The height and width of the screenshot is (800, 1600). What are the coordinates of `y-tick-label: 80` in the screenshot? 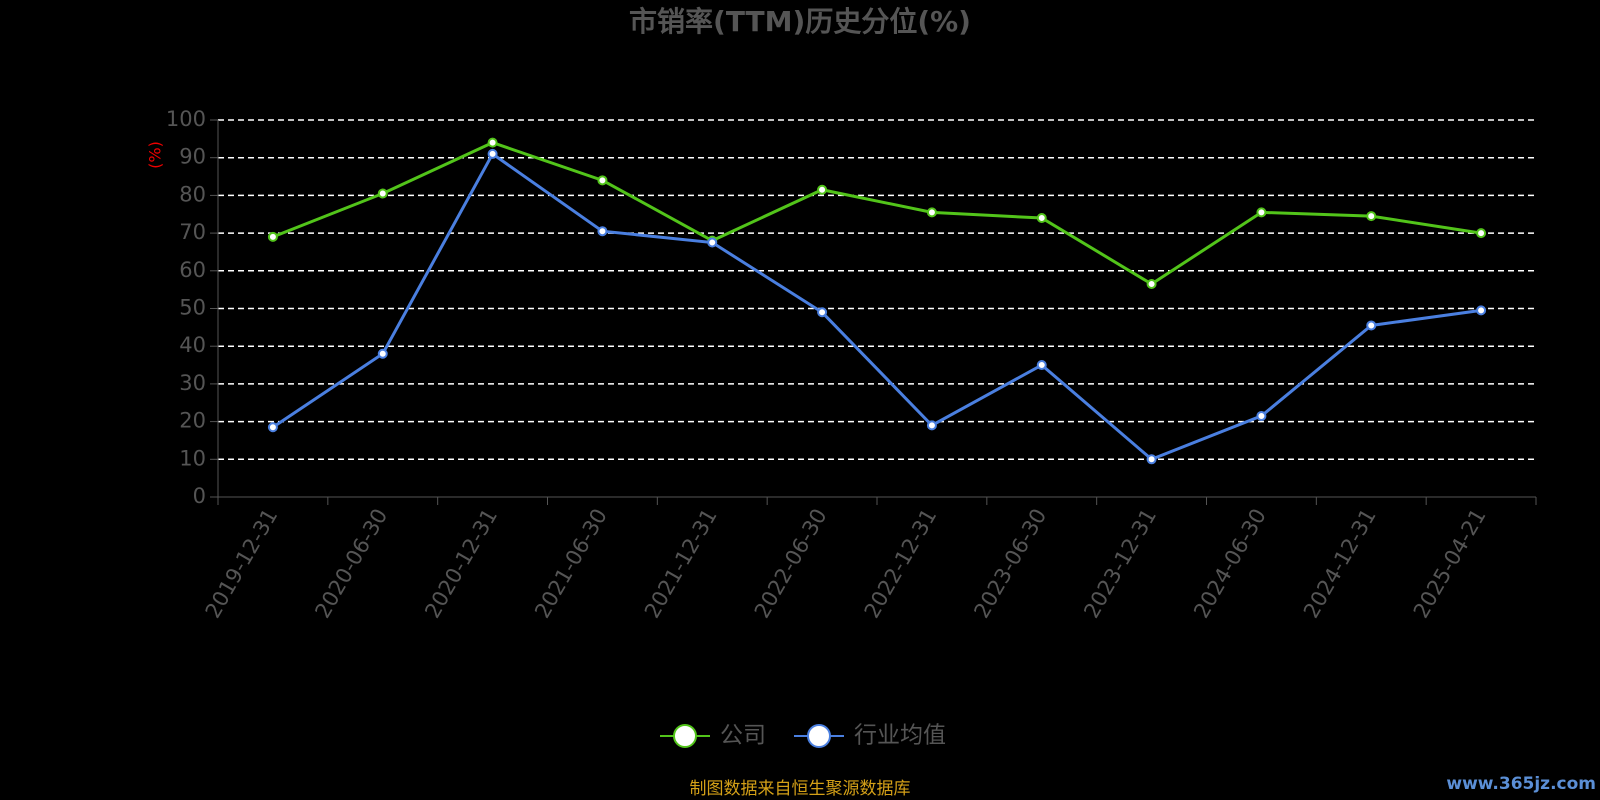 It's located at (192, 194).